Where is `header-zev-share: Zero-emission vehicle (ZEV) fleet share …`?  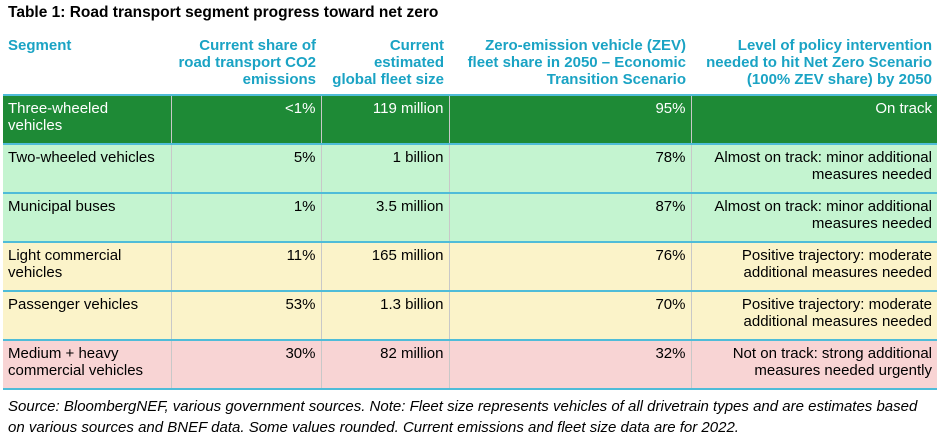
header-zev-share: Zero-emission vehicle (ZEV) fleet share … is located at coordinates (570, 64).